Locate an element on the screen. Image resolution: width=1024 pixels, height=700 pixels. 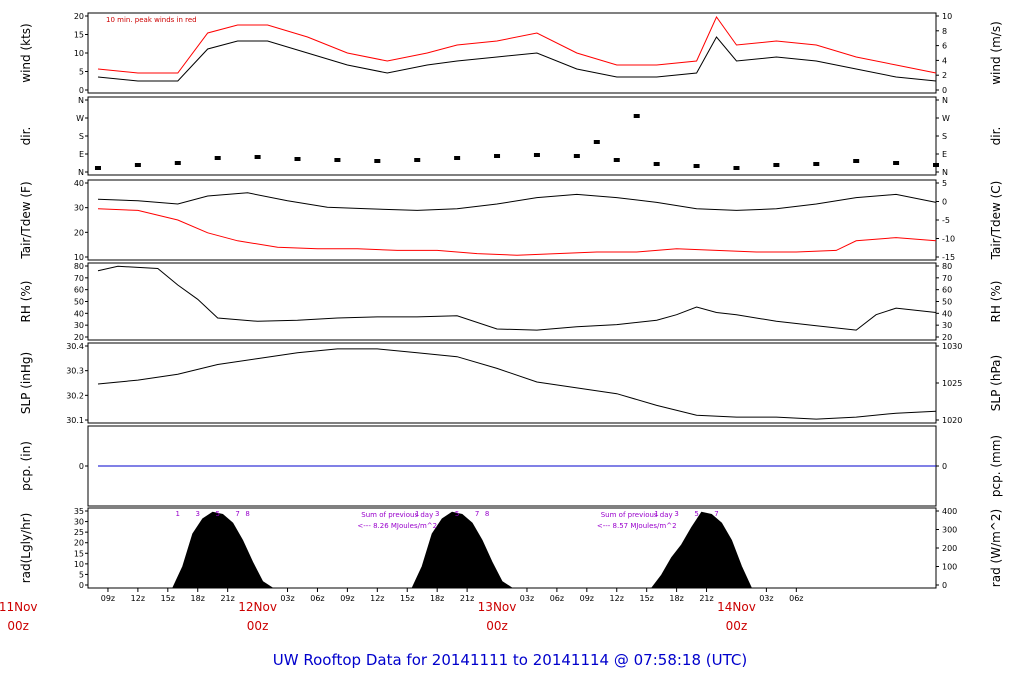
dir-frame is located at coordinates (512, 136).